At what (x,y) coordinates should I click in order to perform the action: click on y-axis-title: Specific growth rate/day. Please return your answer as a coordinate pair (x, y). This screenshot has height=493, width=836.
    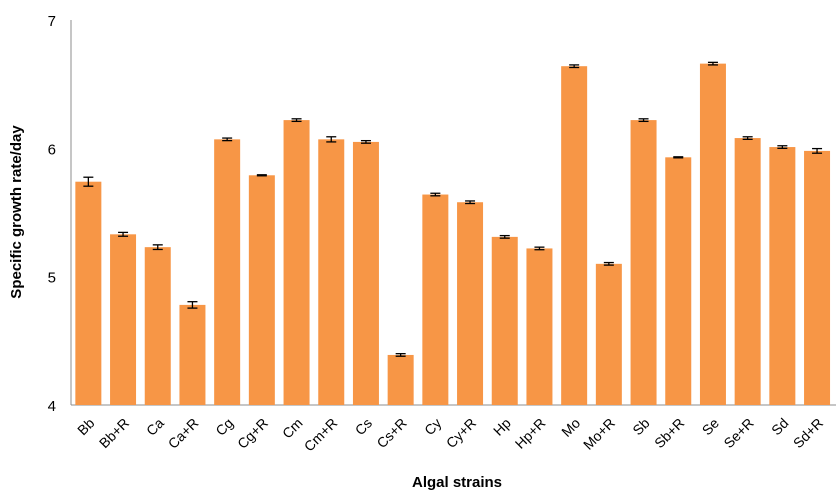
    Looking at the image, I should click on (16, 212).